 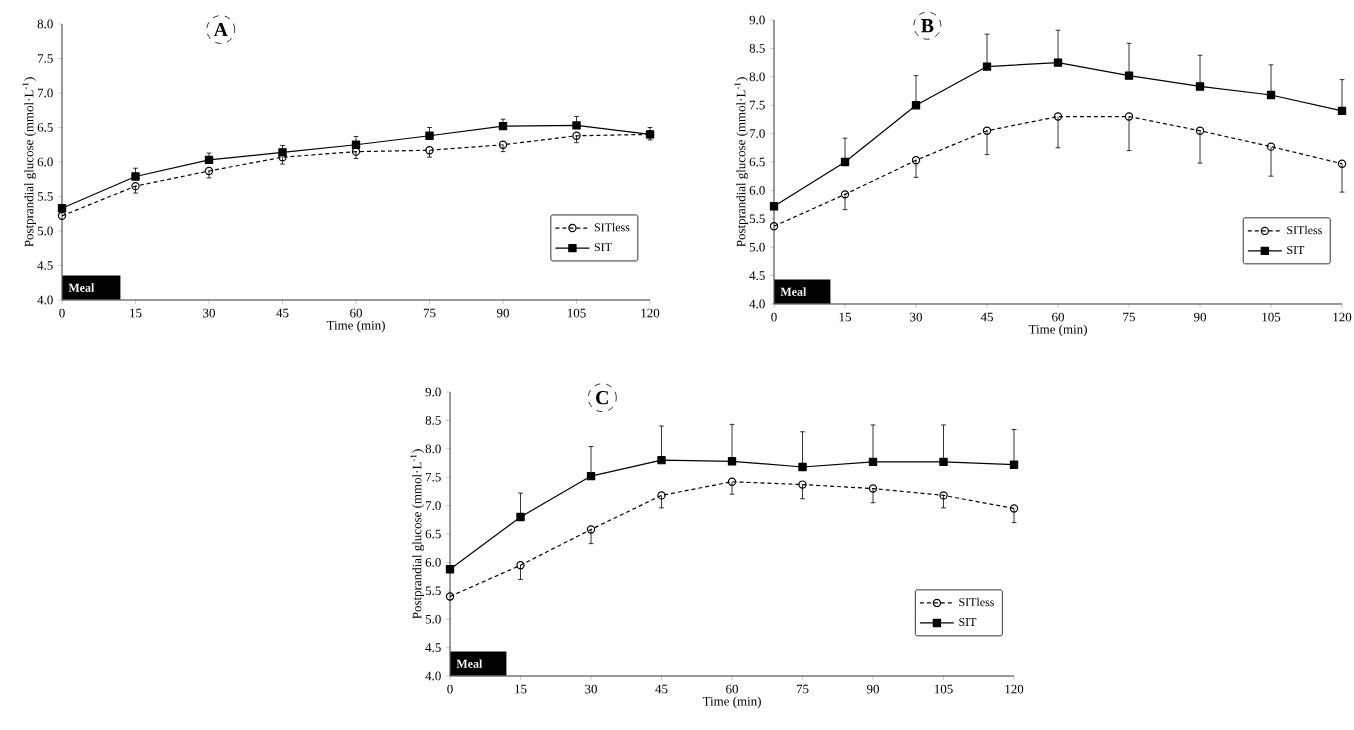 What do you see at coordinates (220, 29) in the screenshot?
I see `chart-title: A` at bounding box center [220, 29].